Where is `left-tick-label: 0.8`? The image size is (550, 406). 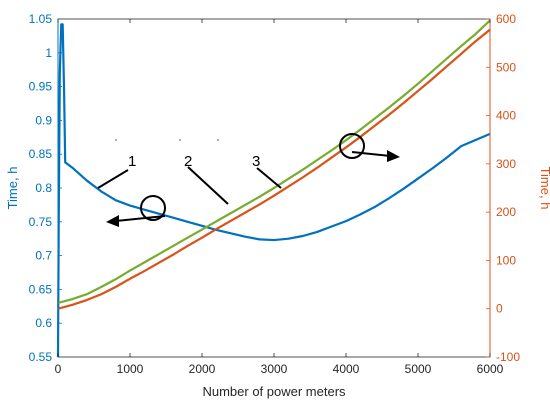 left-tick-label: 0.8 is located at coordinates (43, 188).